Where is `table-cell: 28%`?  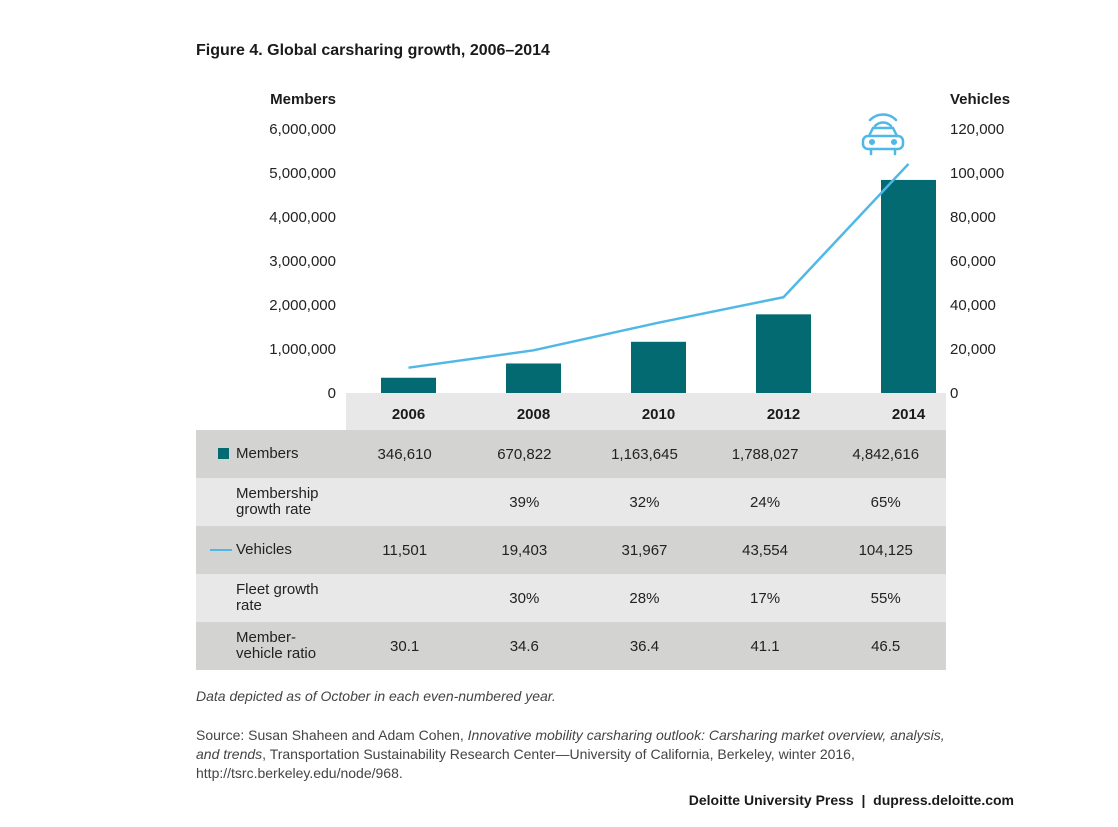 table-cell: 28% is located at coordinates (644, 598).